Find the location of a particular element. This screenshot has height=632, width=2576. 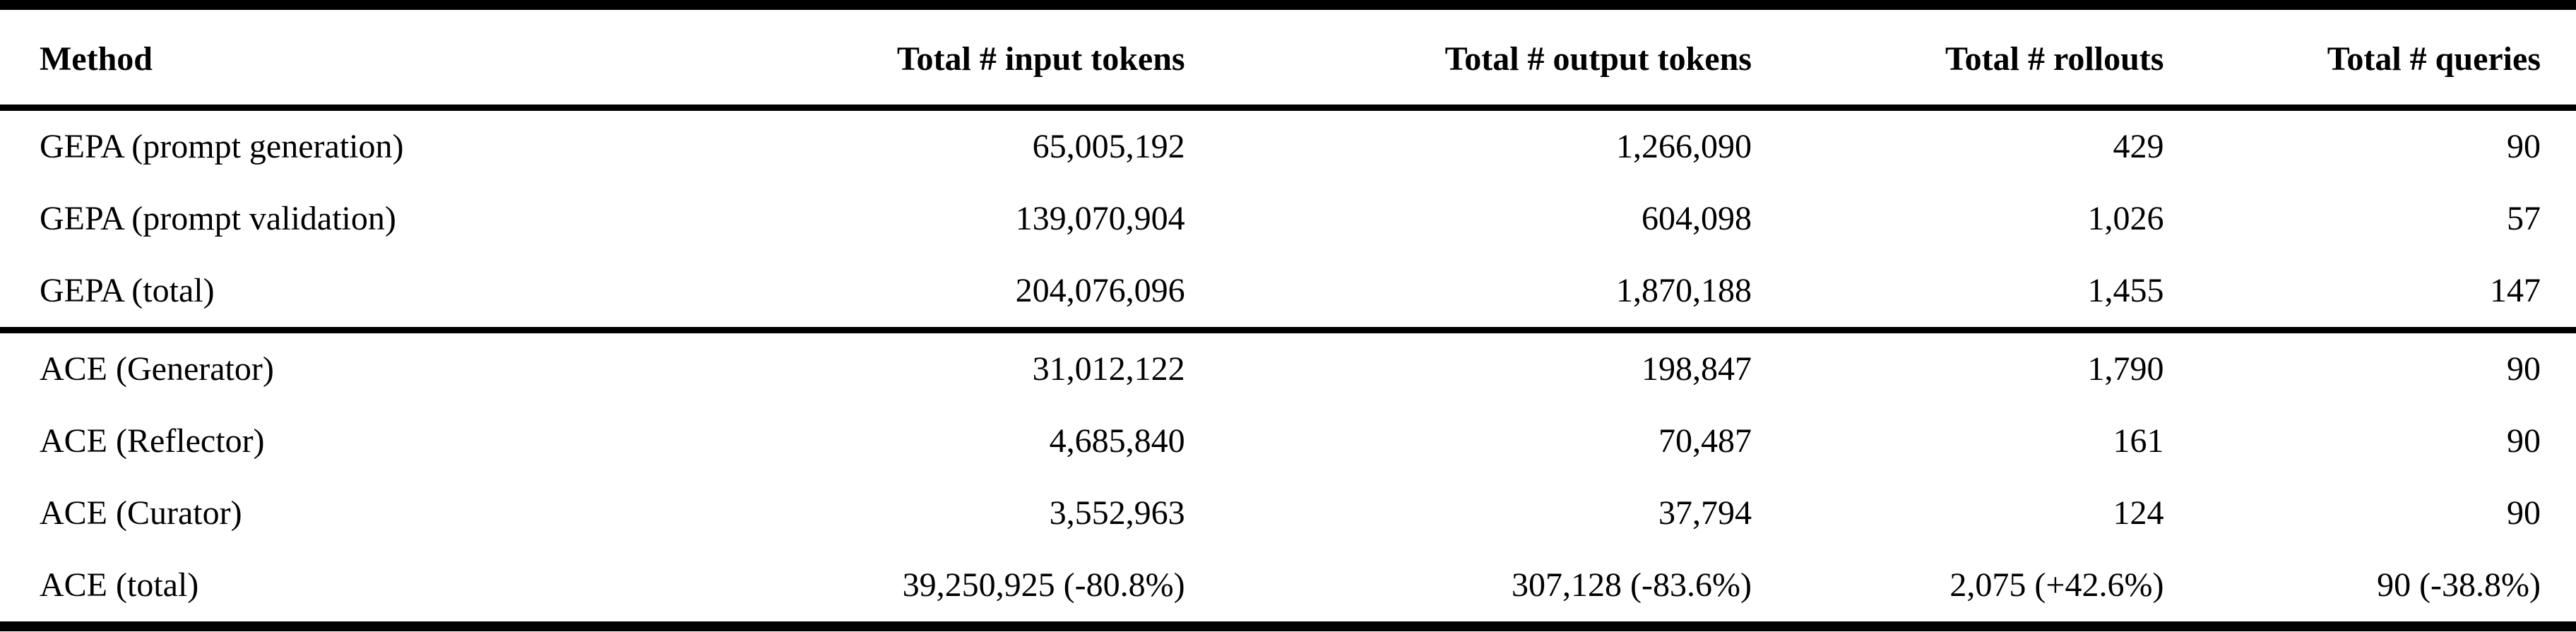

value-cell: 604,098 is located at coordinates (1696, 219).